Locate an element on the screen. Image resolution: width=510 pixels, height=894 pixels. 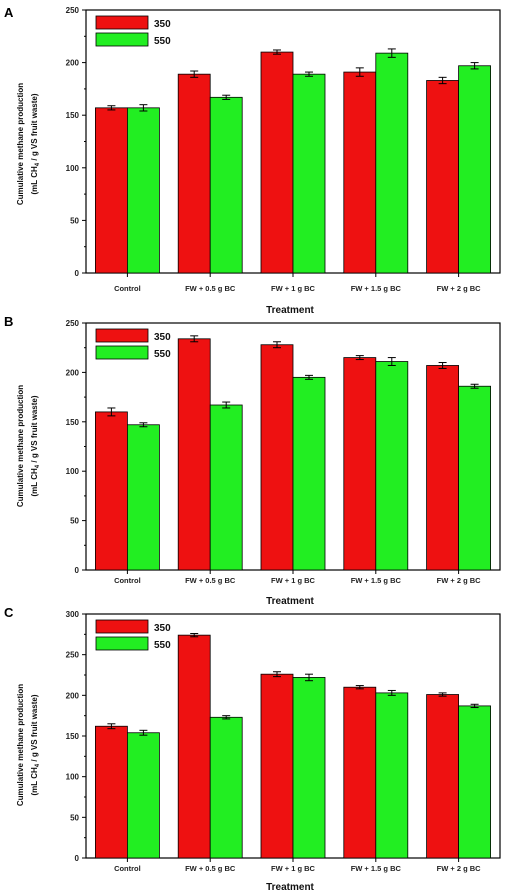
panel-label: A is located at coordinates (9, 12).